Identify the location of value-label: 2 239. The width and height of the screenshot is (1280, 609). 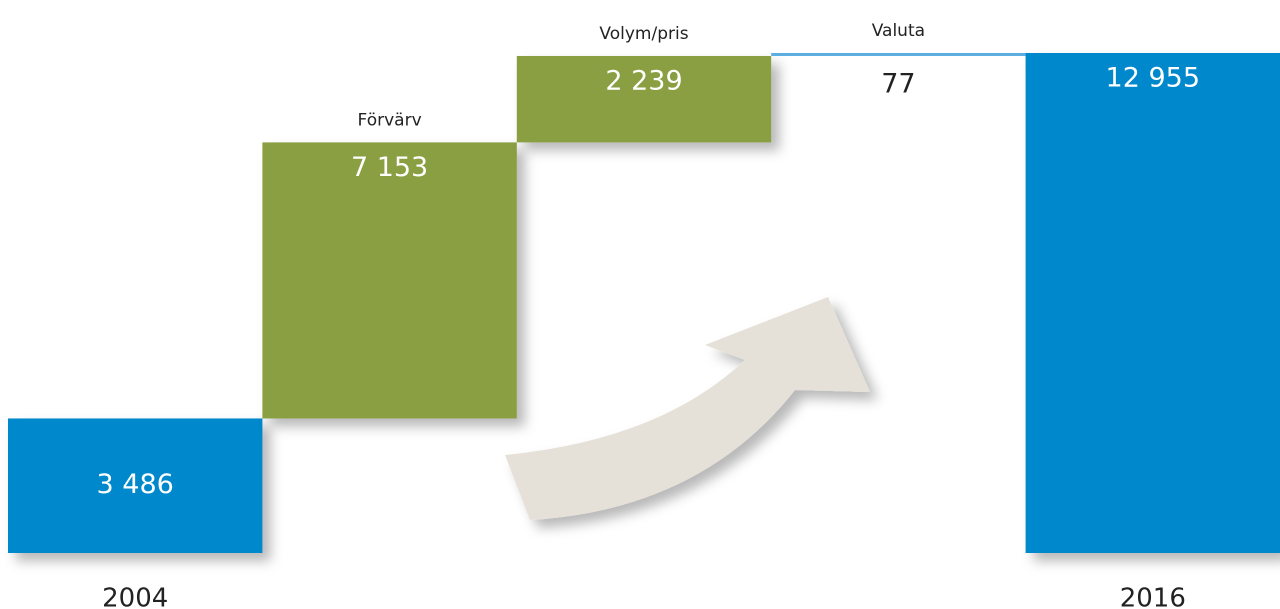
(643, 80).